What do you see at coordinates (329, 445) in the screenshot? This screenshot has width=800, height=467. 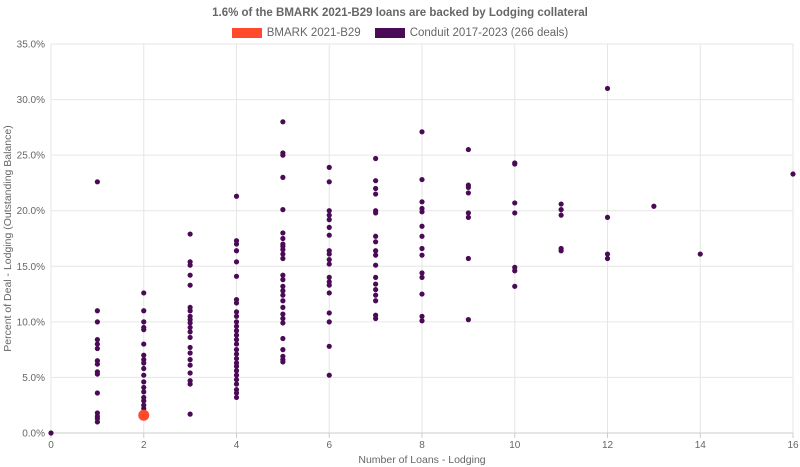 I see `x-tick-label: 6` at bounding box center [329, 445].